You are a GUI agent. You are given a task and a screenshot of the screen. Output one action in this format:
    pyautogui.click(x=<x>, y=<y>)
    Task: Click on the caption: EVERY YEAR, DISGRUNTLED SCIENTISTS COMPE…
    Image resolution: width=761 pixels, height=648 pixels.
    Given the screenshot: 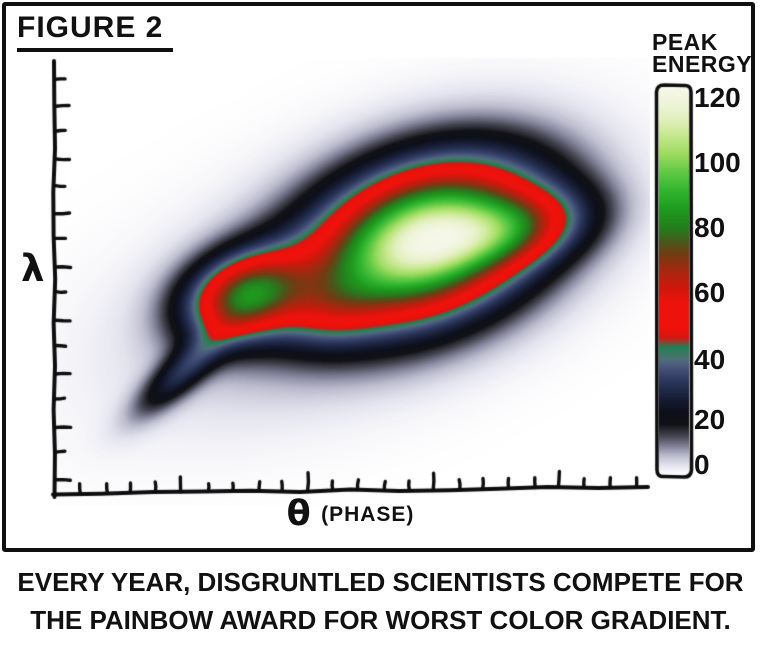 What is the action you would take?
    pyautogui.click(x=380, y=601)
    